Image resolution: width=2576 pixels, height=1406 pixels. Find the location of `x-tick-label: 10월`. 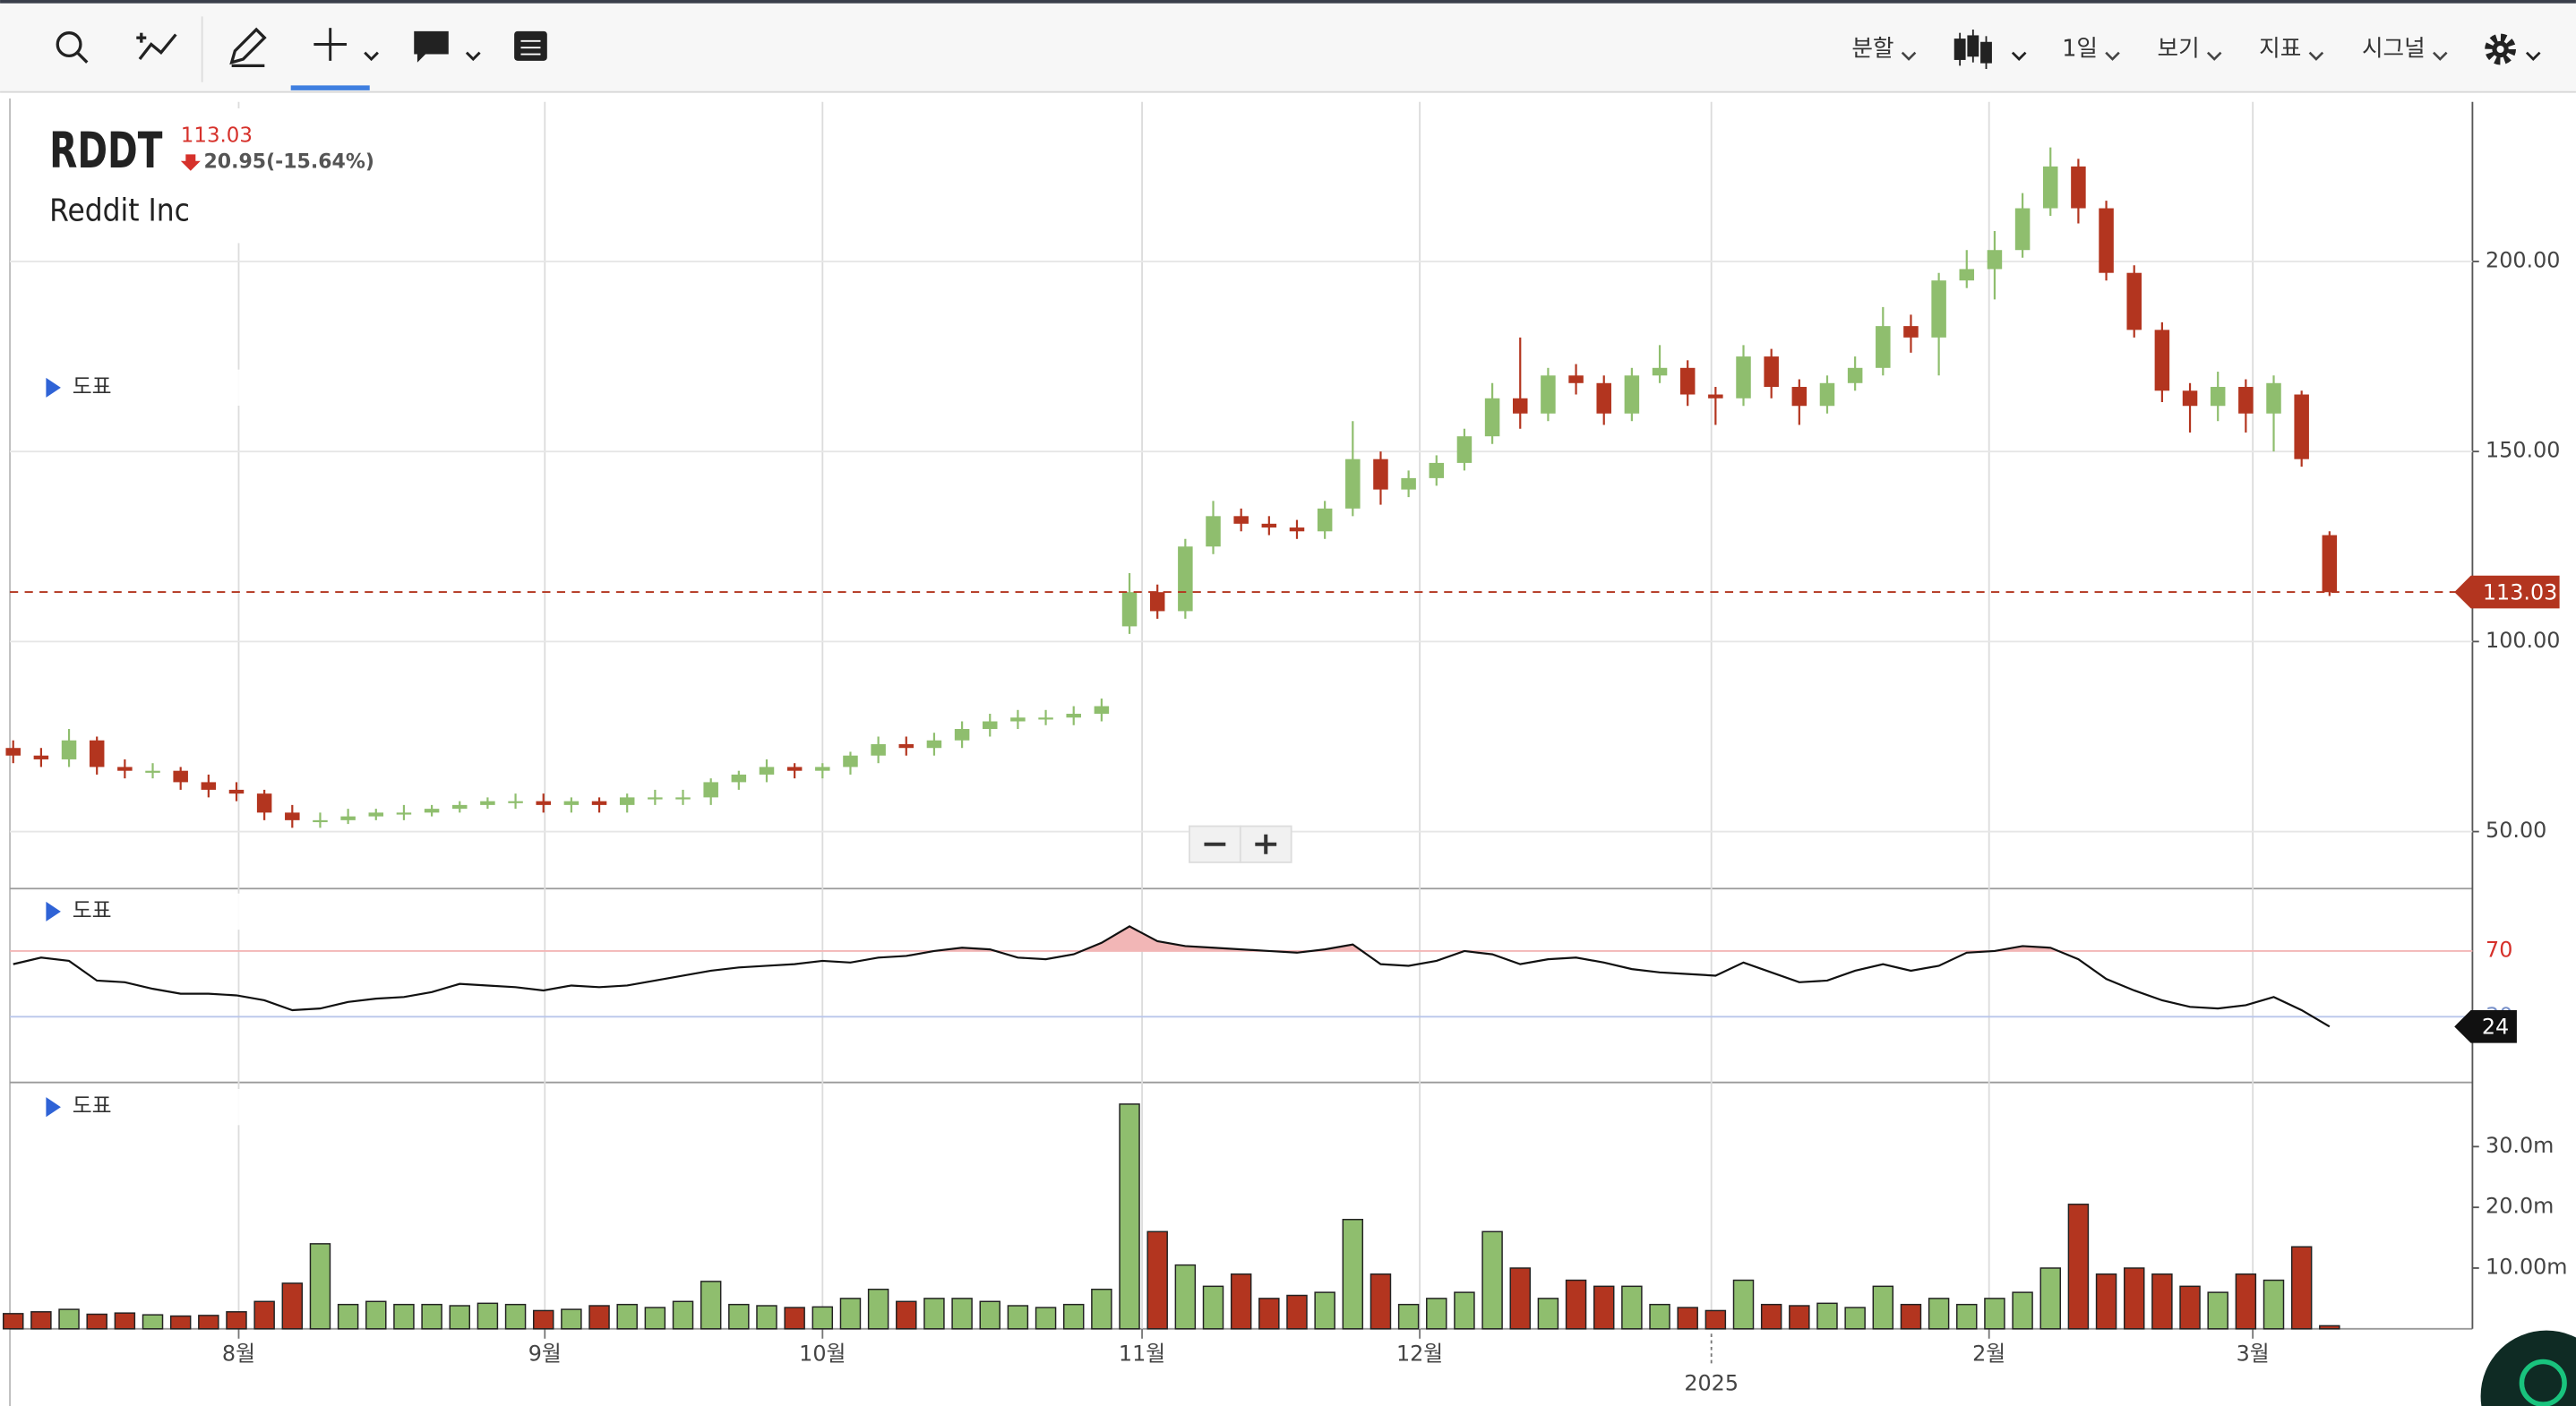

x-tick-label: 10월 is located at coordinates (822, 1354).